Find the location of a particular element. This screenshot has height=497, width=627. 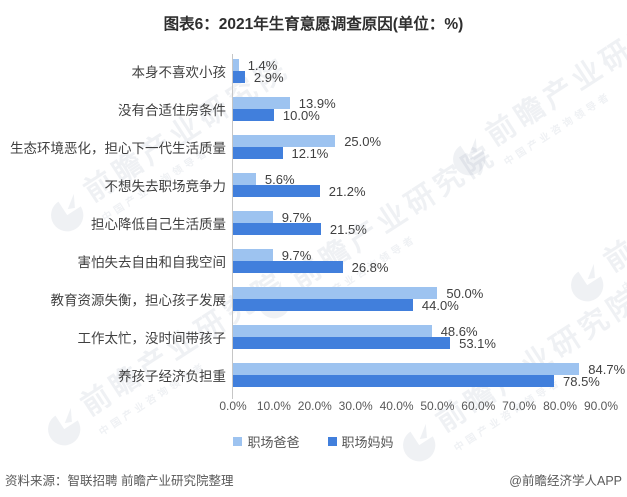

bar-pair: 25.0% 12.1% is located at coordinates (430, 147).